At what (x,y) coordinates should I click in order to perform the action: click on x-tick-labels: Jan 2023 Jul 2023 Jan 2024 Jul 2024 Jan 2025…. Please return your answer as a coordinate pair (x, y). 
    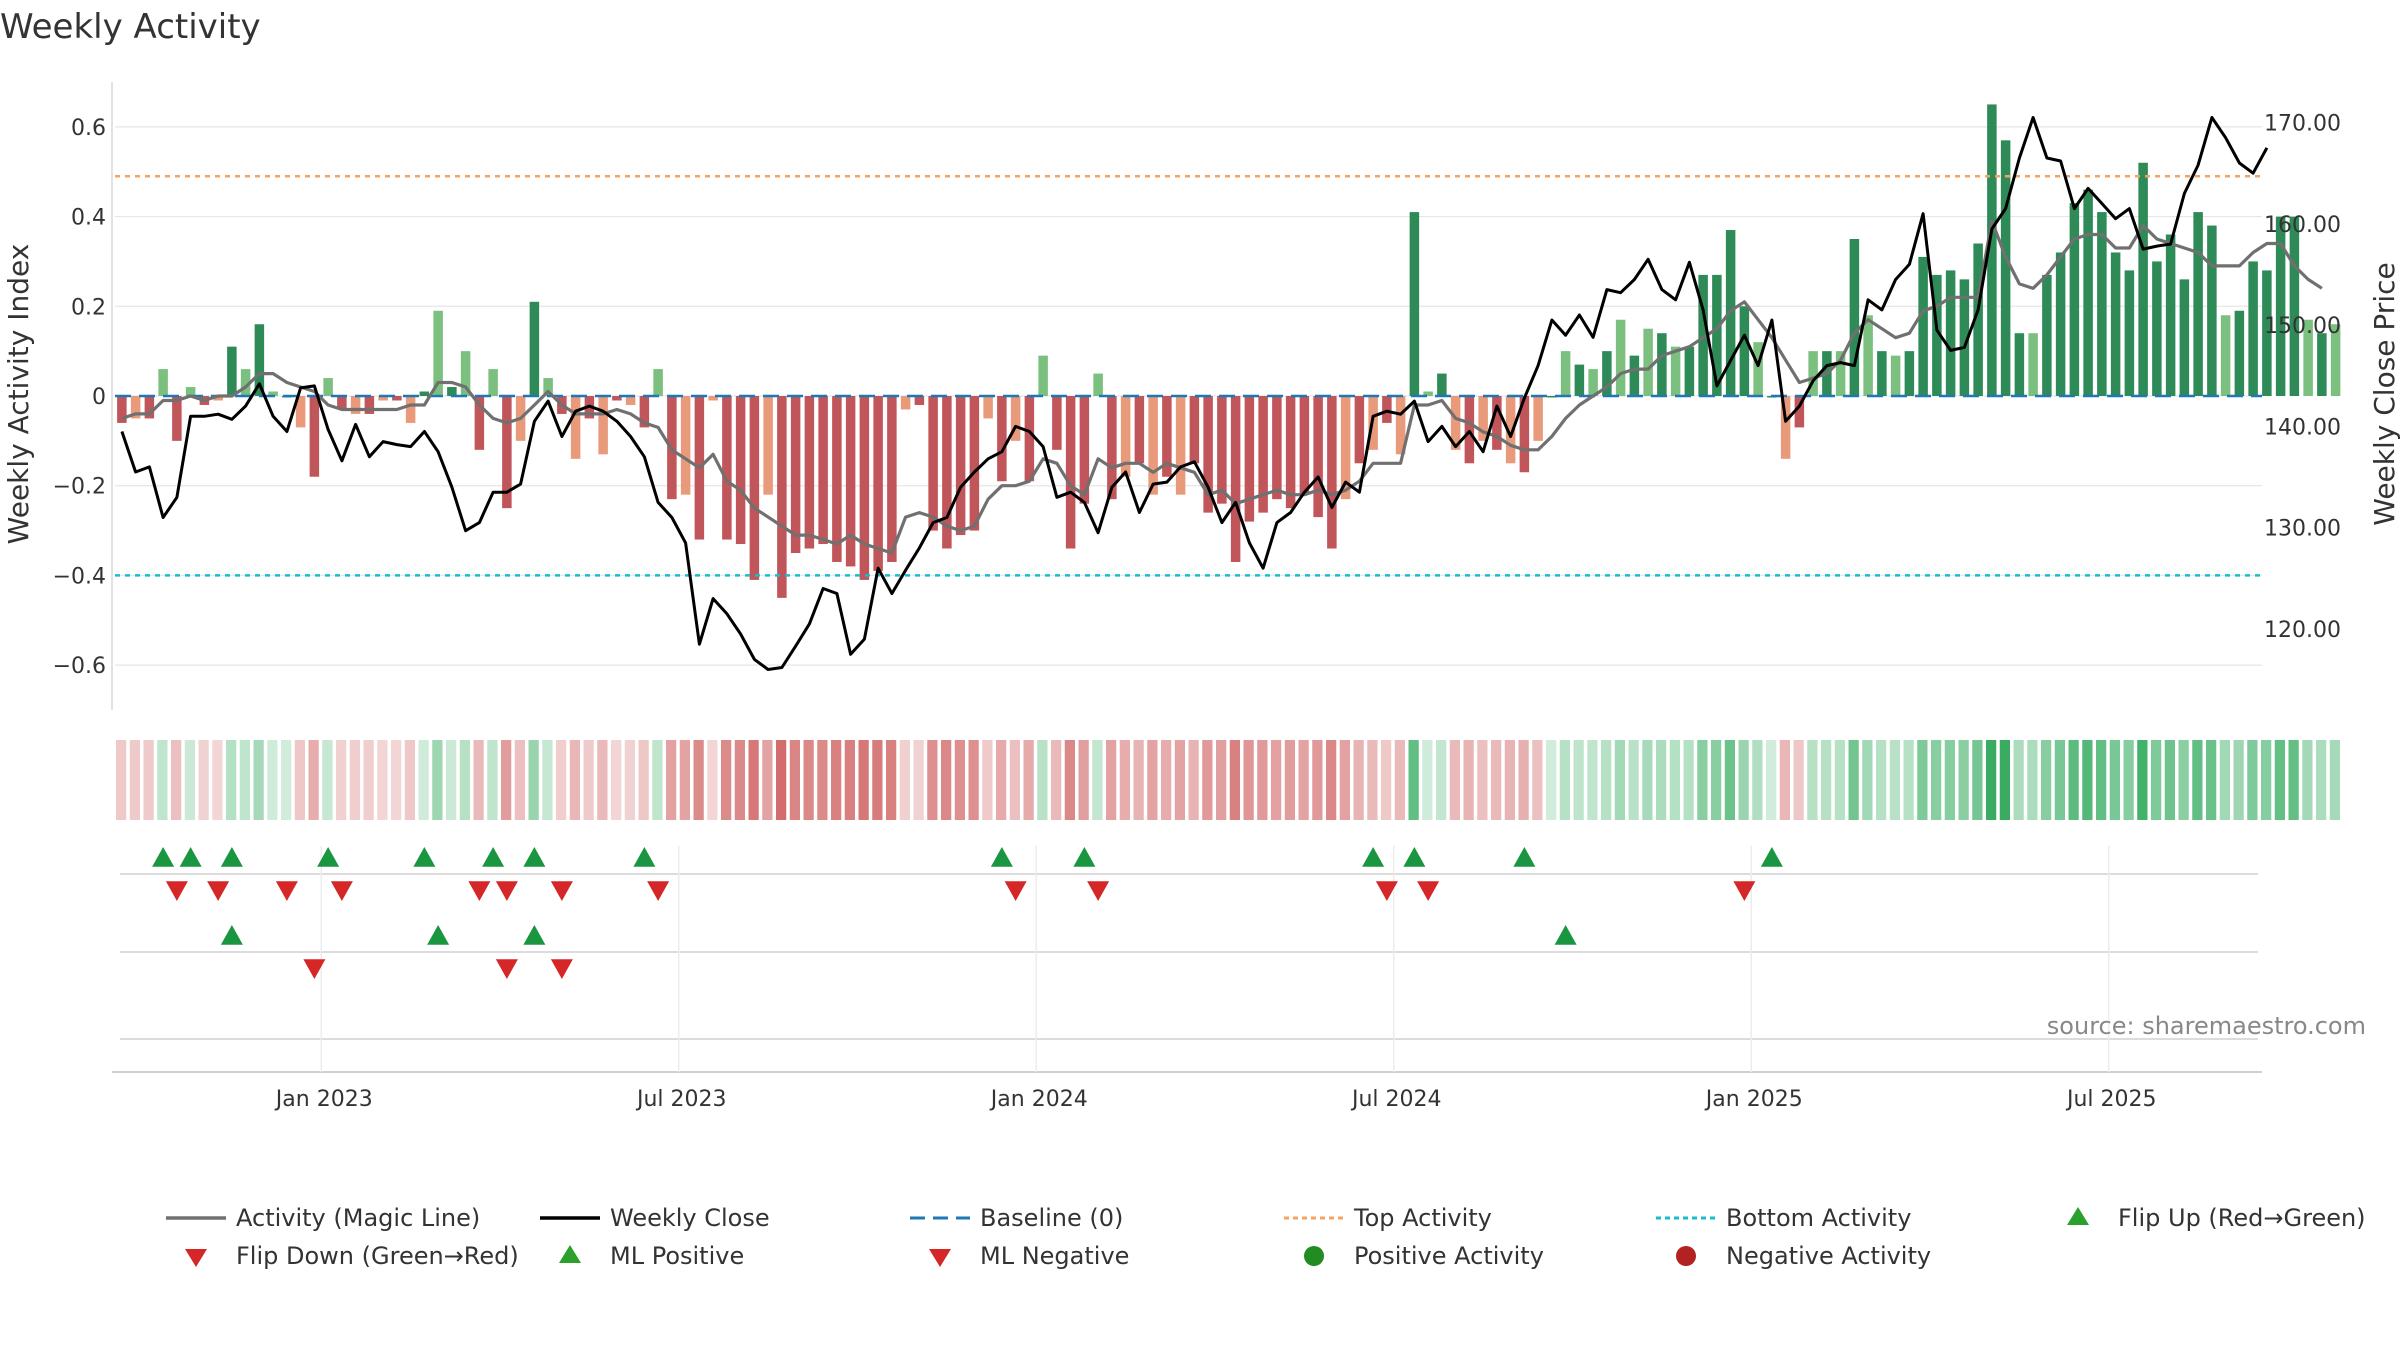
    Looking at the image, I should click on (1215, 1099).